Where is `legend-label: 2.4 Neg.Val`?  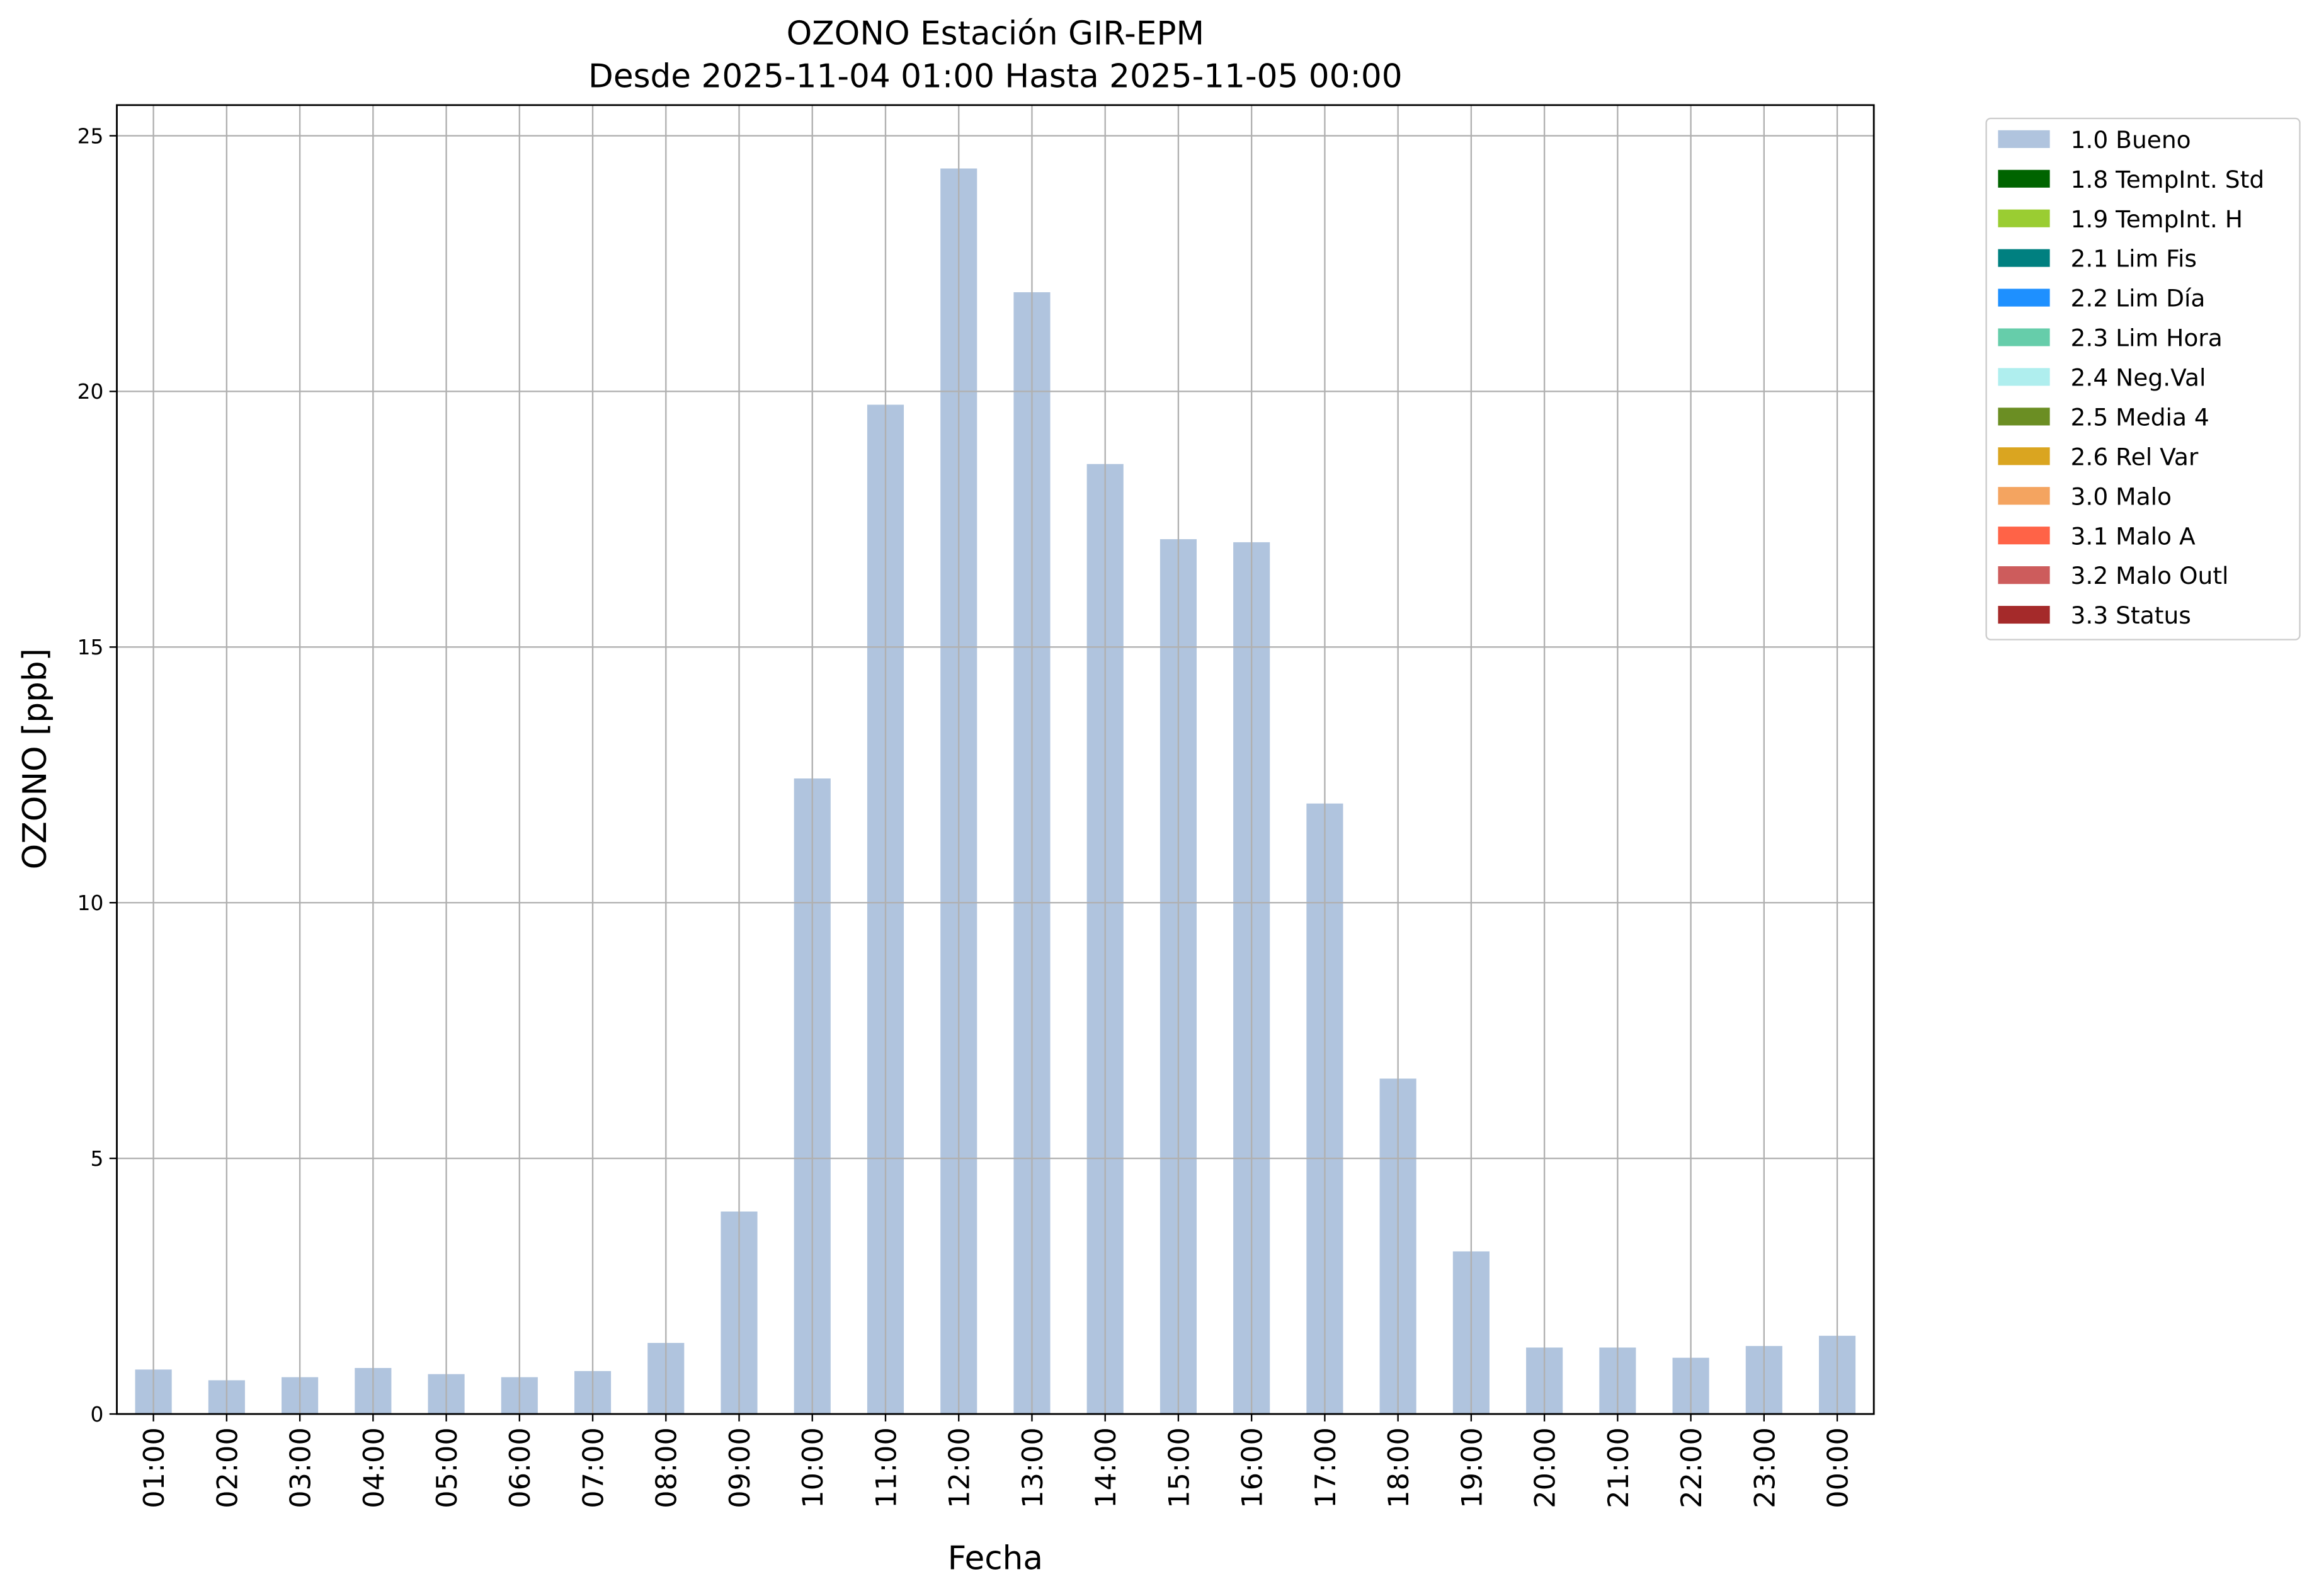 legend-label: 2.4 Neg.Val is located at coordinates (2138, 378).